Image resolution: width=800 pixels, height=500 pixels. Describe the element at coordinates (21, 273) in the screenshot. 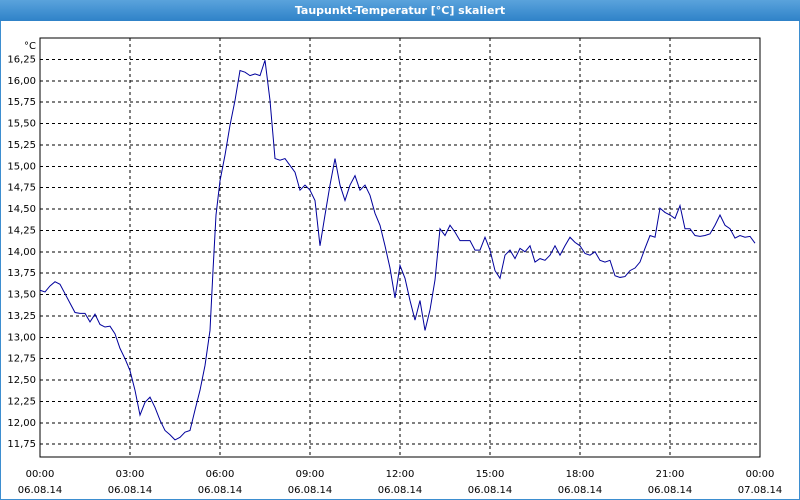

I see `y-tick-label: 13,75` at that location.